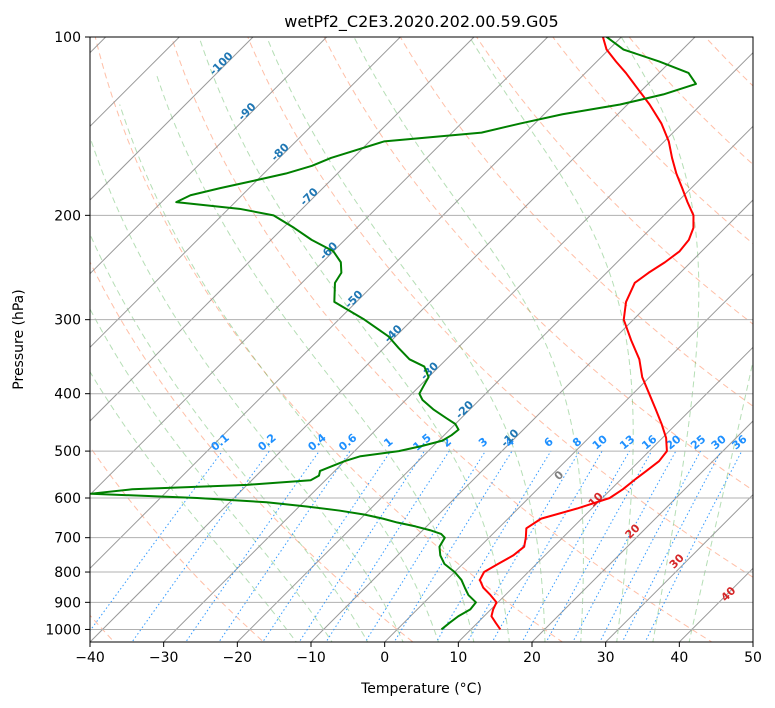 The width and height of the screenshot is (775, 708). What do you see at coordinates (164, 658) in the screenshot?
I see `x-tick-label: −30` at bounding box center [164, 658].